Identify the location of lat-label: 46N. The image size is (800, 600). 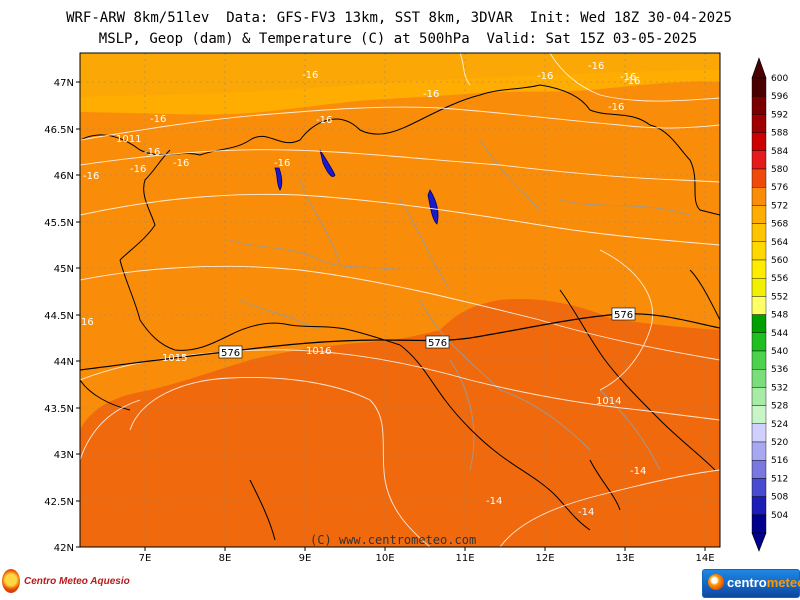
(64, 176).